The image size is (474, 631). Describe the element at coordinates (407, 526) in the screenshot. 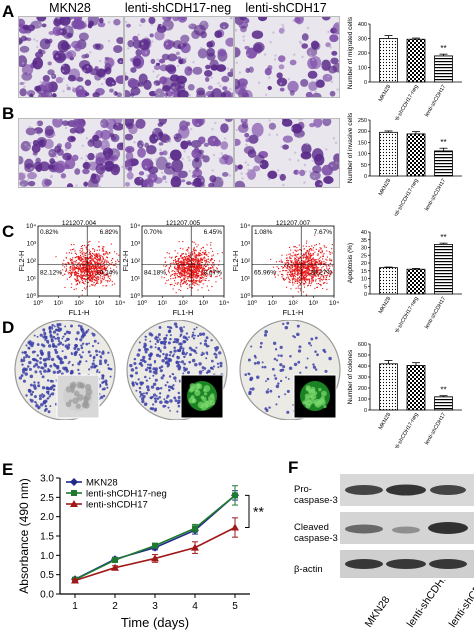

I see `blot-bands` at that location.